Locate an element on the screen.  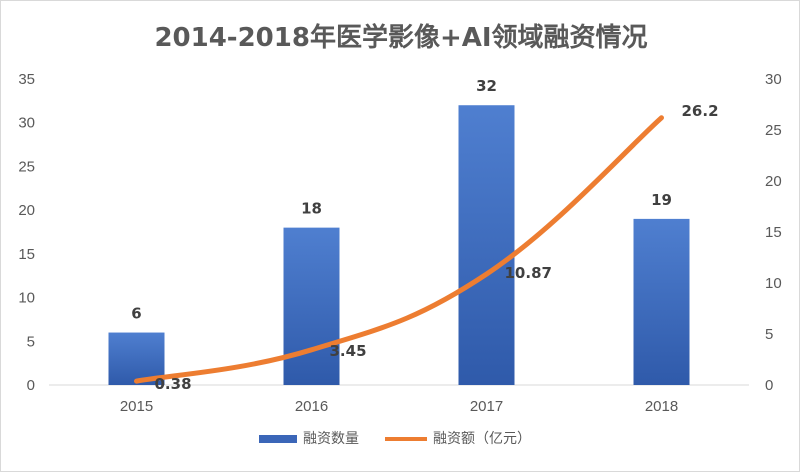
right-y-tick-label: 10 is located at coordinates (773, 283).